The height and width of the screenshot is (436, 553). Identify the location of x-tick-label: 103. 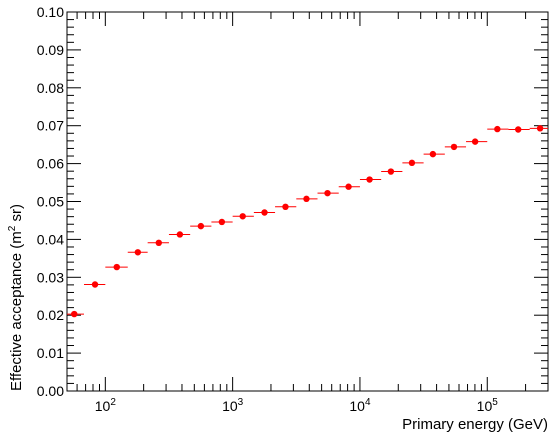
(233, 405).